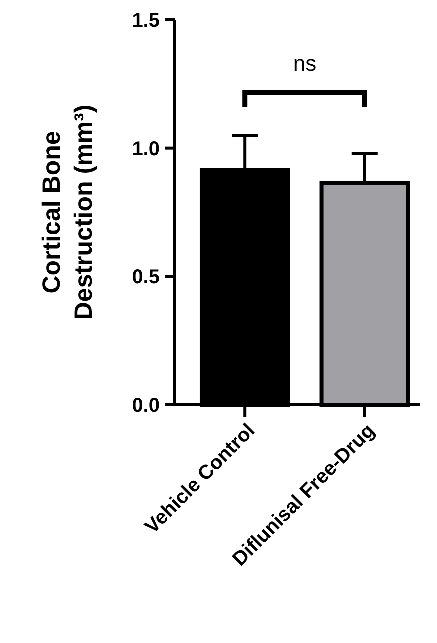 The image size is (437, 643). What do you see at coordinates (68, 212) in the screenshot?
I see `y-axis-title: Cortical Bone Destruction (mm³)` at bounding box center [68, 212].